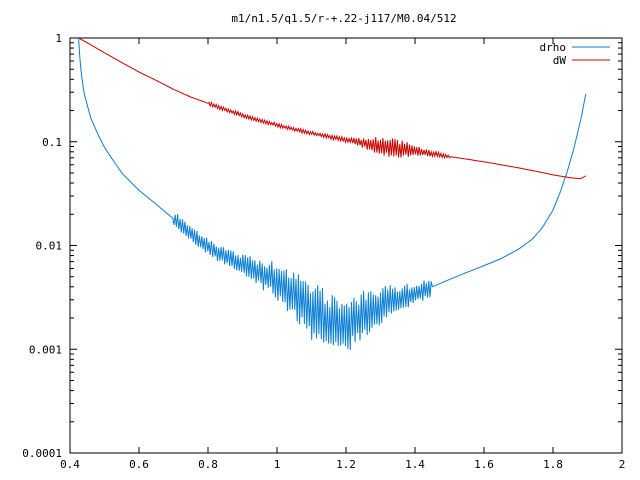 Image resolution: width=640 pixels, height=480 pixels. Describe the element at coordinates (415, 464) in the screenshot. I see `x-tick-label: 1.4` at that location.